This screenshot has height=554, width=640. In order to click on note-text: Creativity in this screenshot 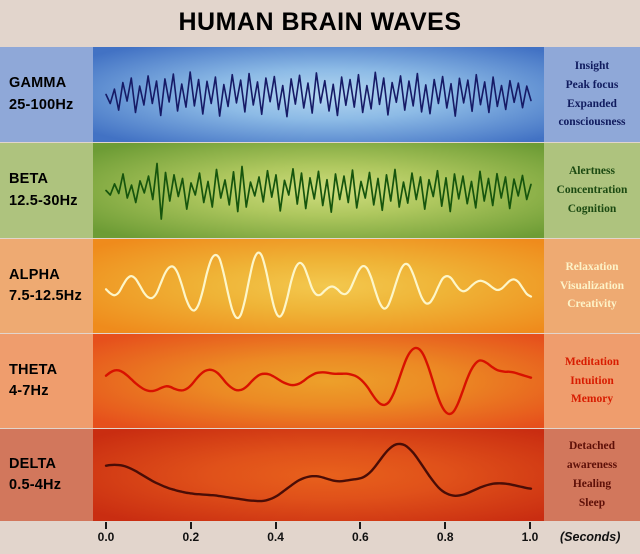, I will do `click(592, 304)`.